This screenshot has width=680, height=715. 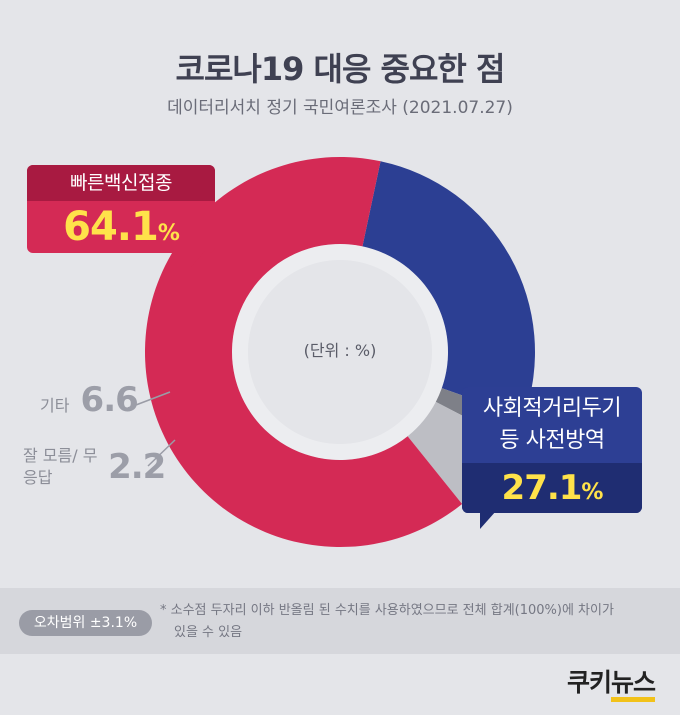 What do you see at coordinates (111, 227) in the screenshot?
I see `vaccine-value: 64.1` at bounding box center [111, 227].